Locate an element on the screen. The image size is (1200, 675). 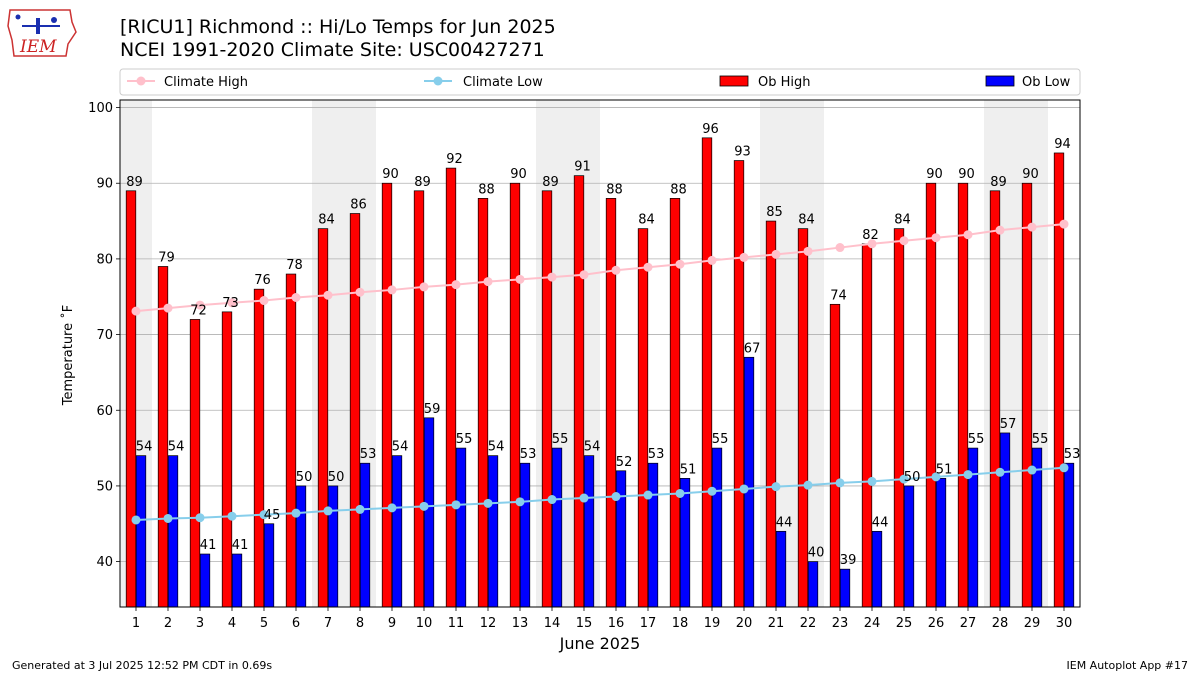
ob-high-label: 88 is located at coordinates (614, 189).